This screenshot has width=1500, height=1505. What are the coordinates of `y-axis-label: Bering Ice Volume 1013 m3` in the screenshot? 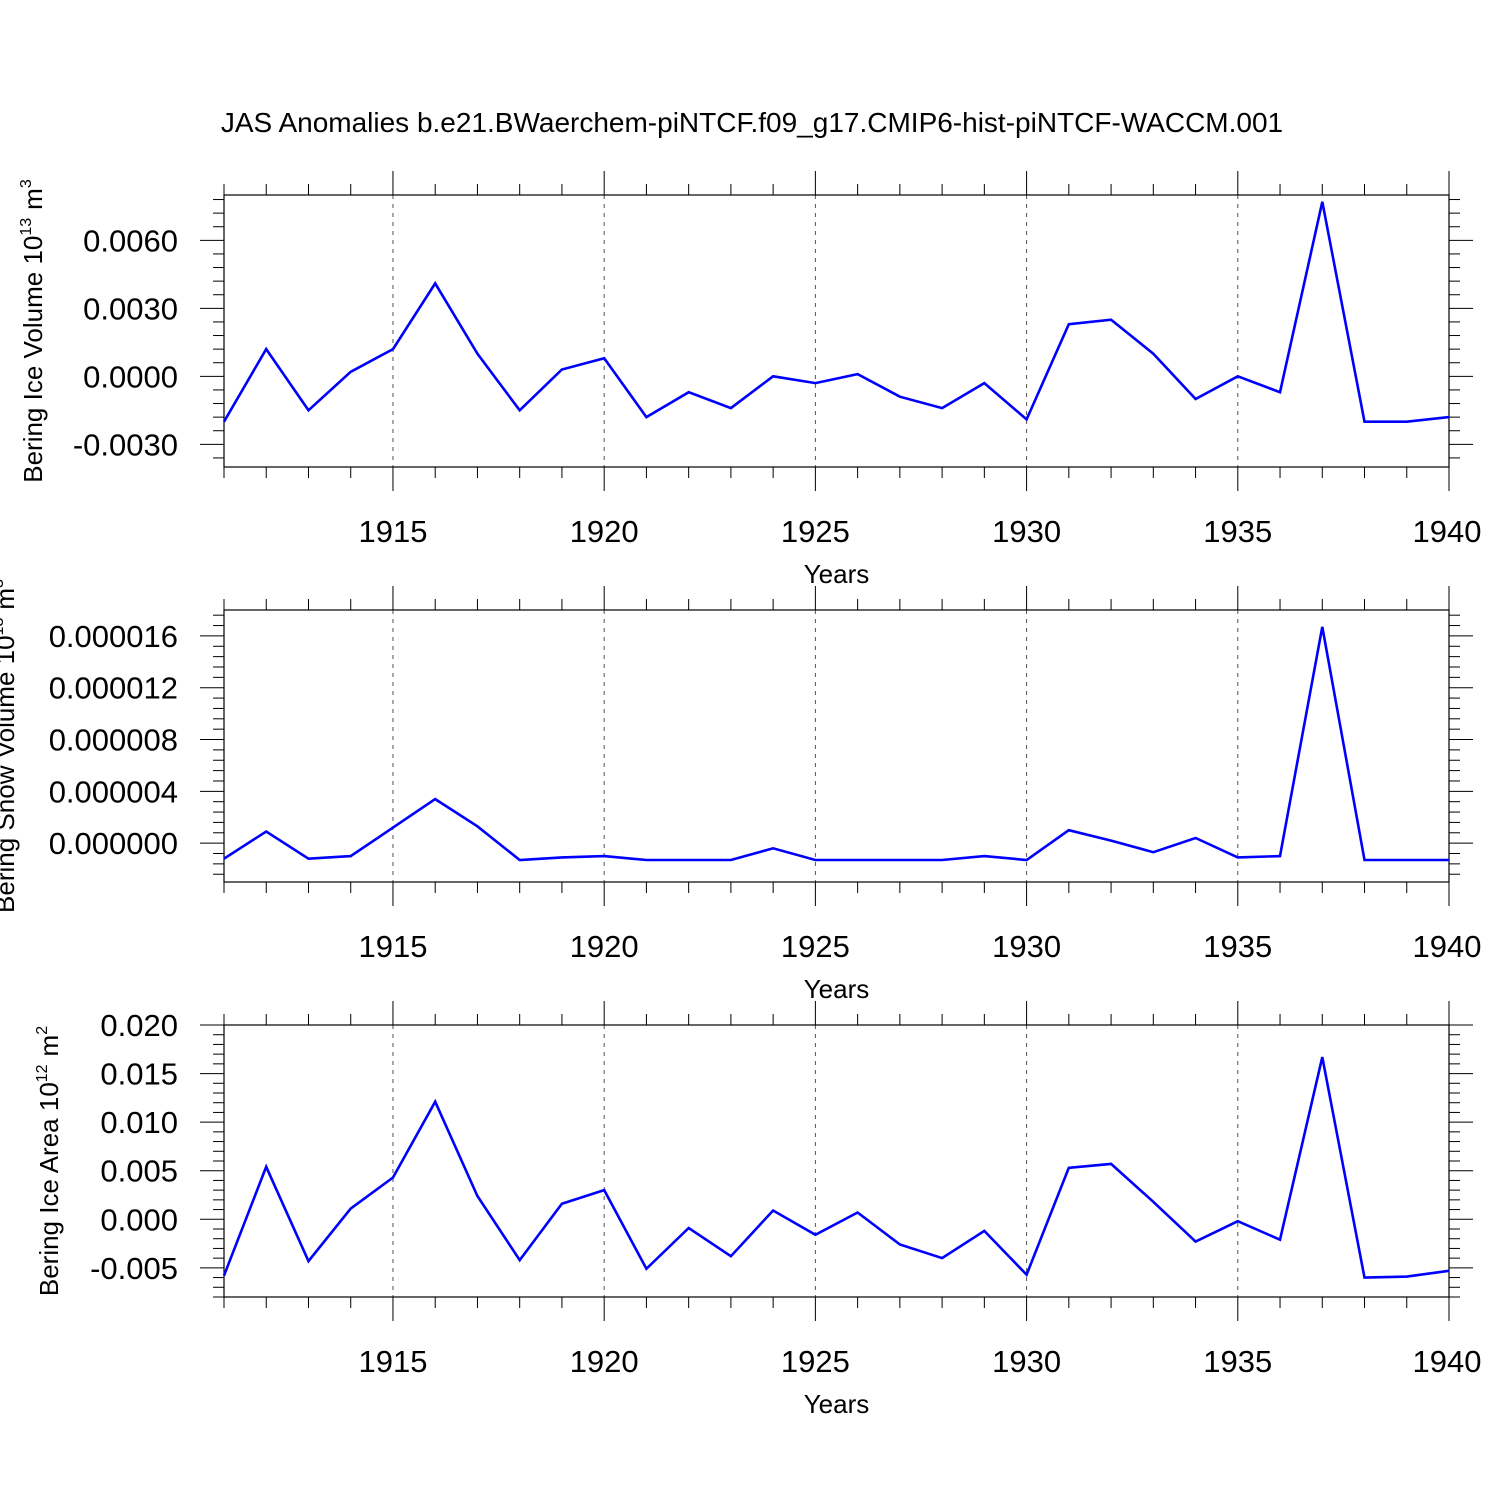 It's located at (33, 331).